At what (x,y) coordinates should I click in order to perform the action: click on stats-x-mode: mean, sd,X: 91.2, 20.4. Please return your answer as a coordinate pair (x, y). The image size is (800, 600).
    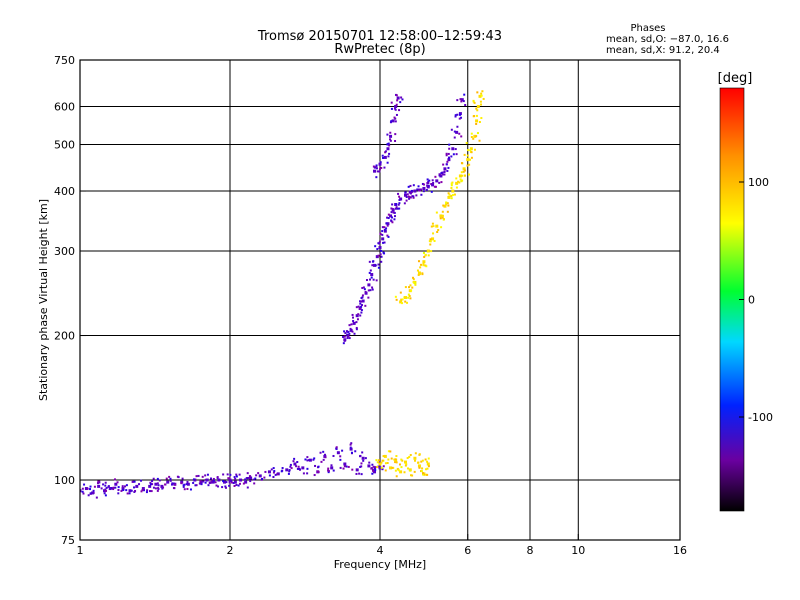
    Looking at the image, I should click on (663, 50).